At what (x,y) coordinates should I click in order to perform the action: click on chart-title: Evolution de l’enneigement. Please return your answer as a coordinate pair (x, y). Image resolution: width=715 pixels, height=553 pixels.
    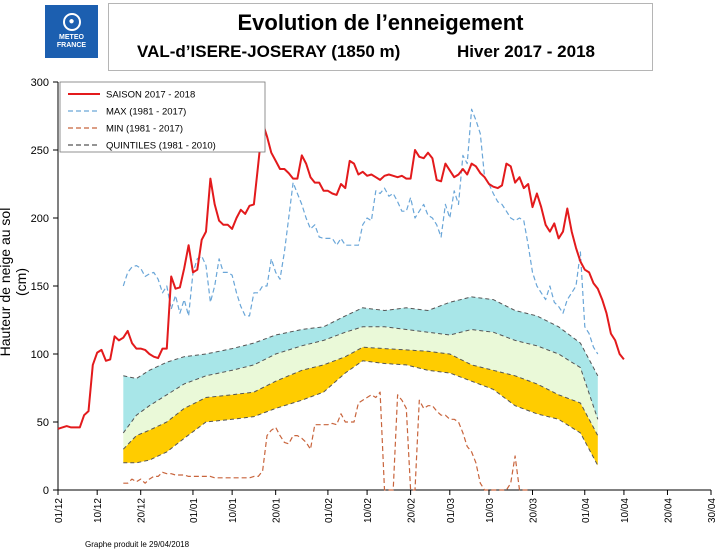
    Looking at the image, I should click on (380, 22).